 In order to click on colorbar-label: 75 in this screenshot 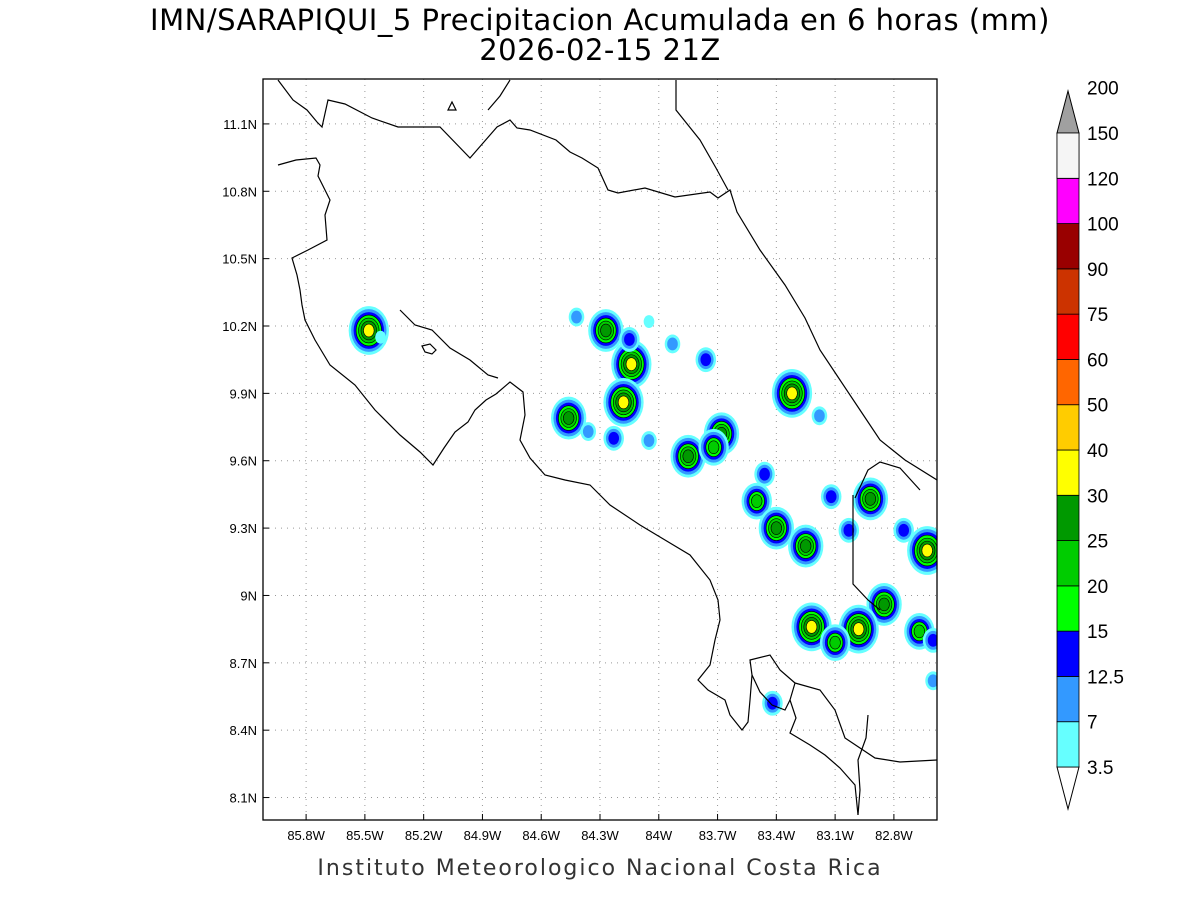, I will do `click(1097, 315)`.